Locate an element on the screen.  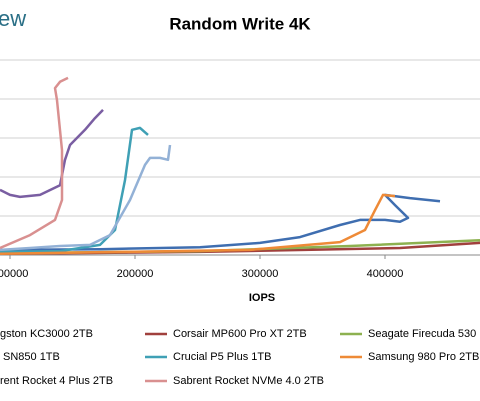
legend-label: SN850 1TB is located at coordinates (31, 357).